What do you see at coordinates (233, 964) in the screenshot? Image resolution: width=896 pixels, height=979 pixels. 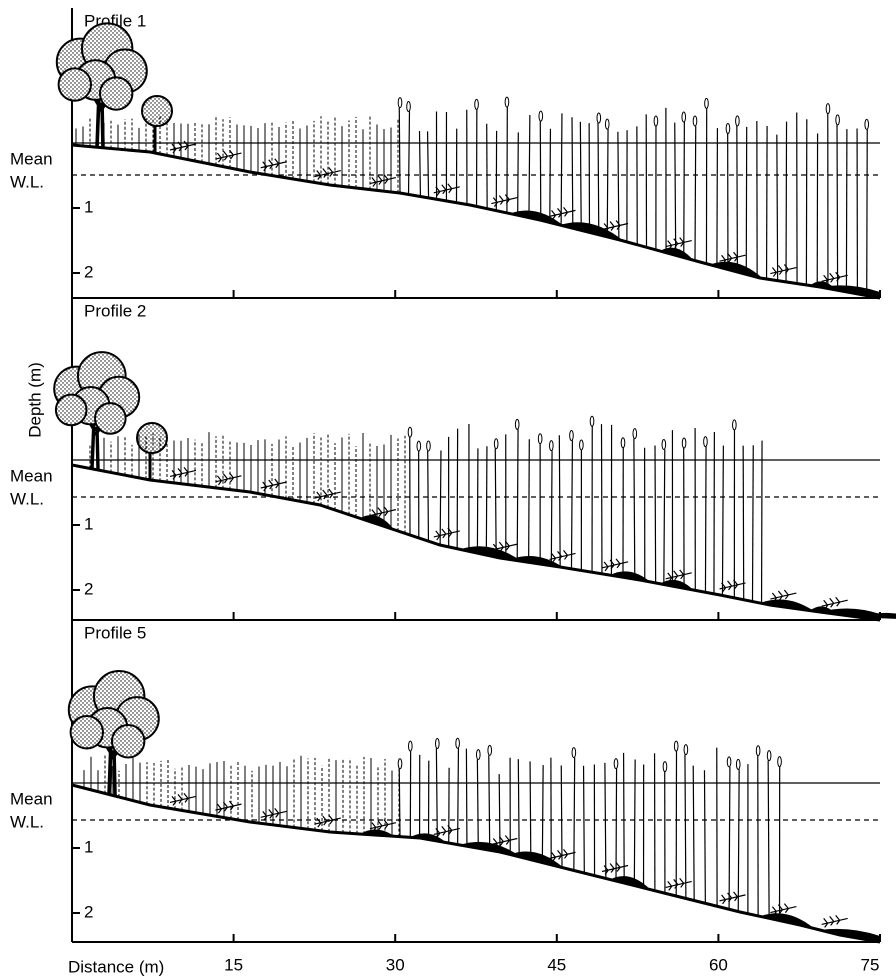 I see `x-tick-label: 15` at bounding box center [233, 964].